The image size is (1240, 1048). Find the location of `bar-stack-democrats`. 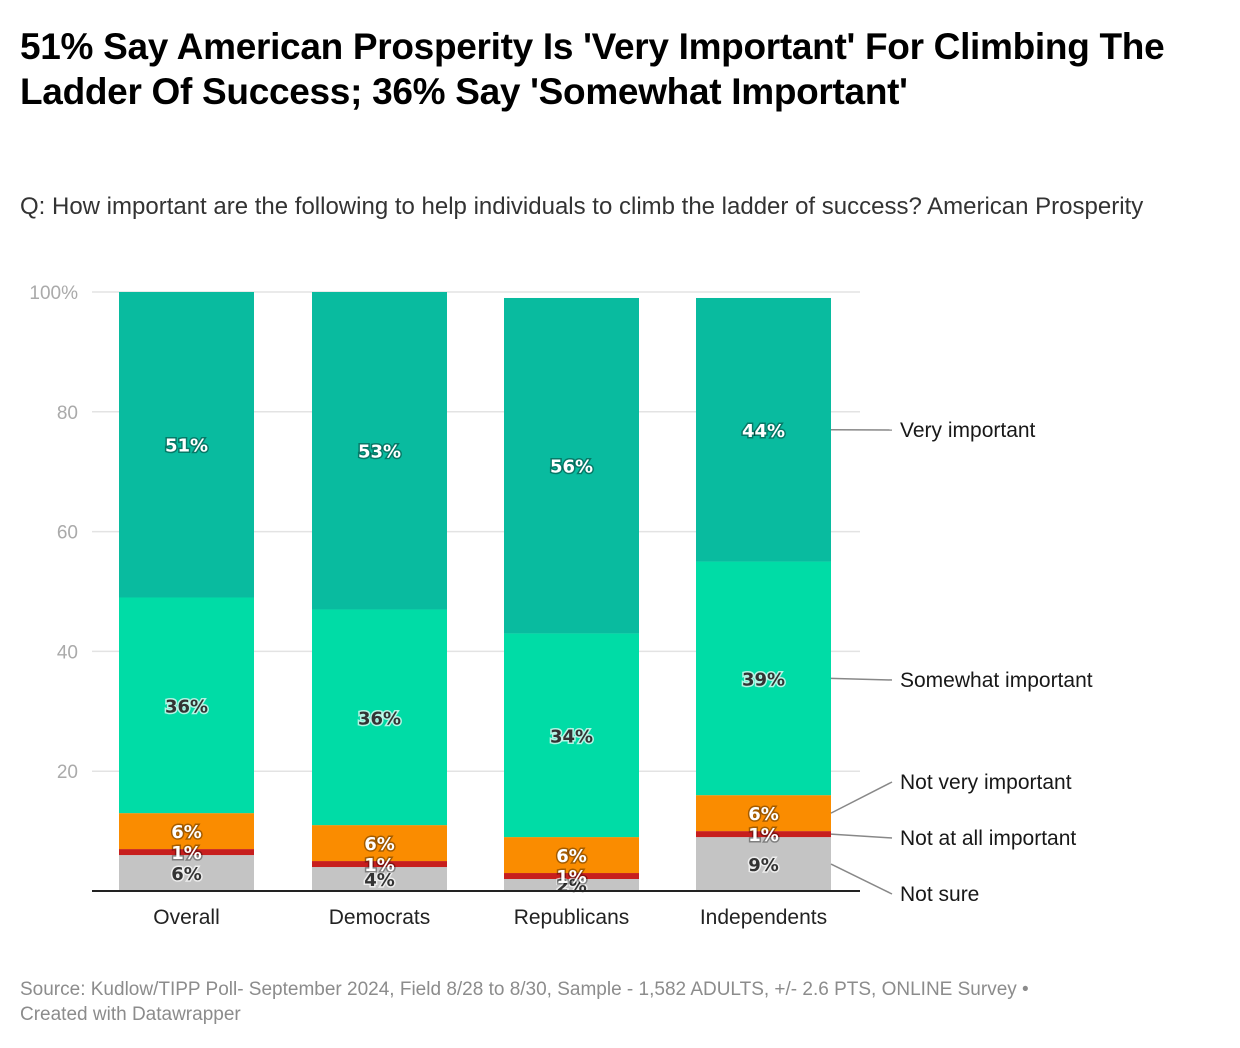

bar-stack-democrats is located at coordinates (379, 591).